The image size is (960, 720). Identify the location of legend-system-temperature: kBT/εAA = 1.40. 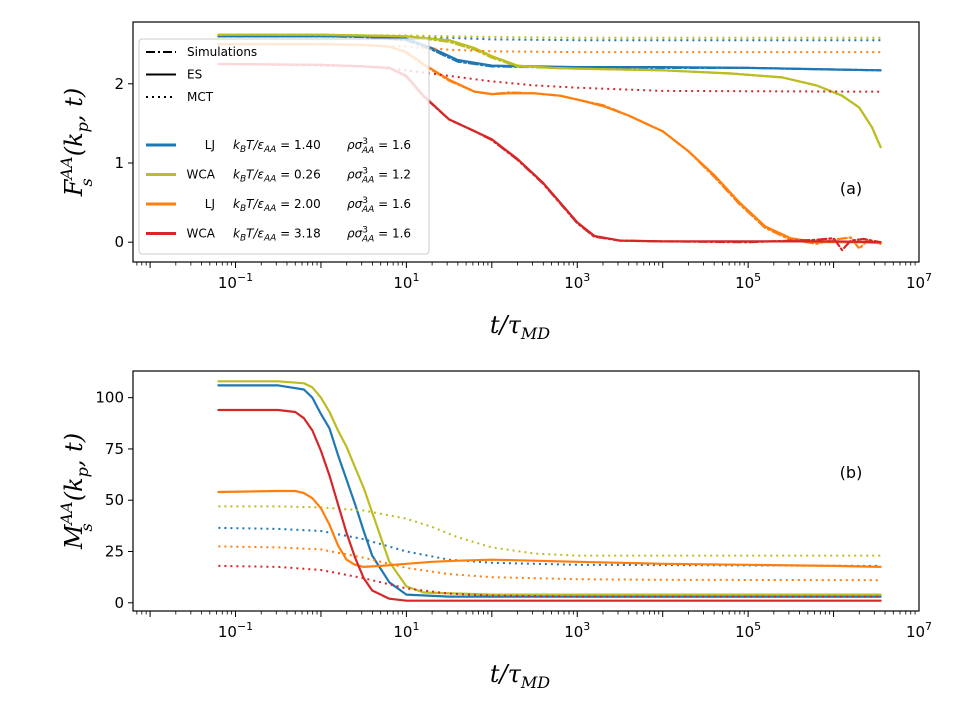
(277, 146).